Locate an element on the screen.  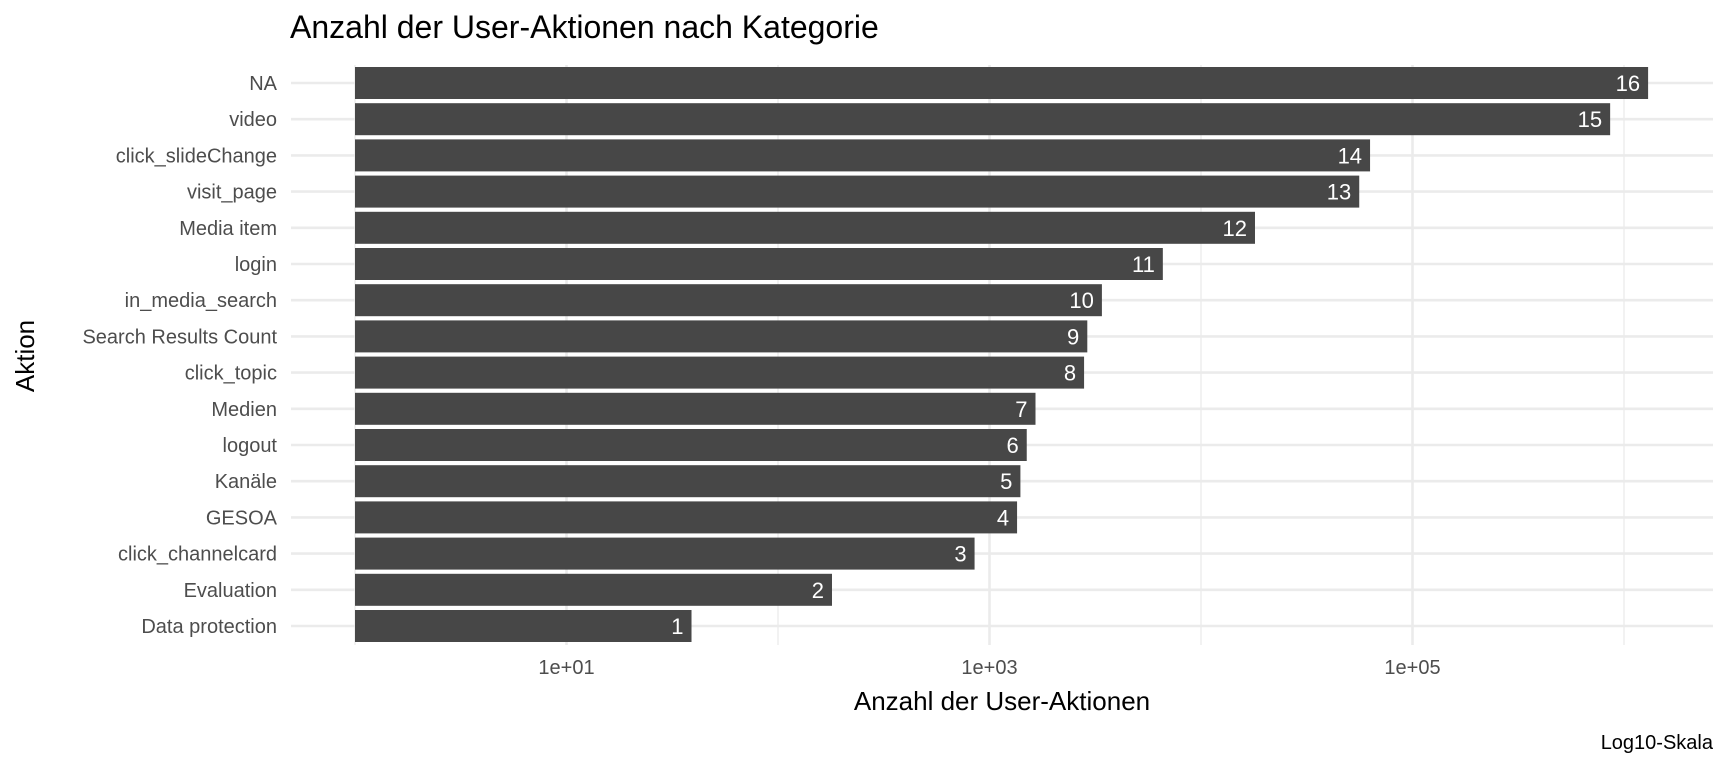
x-tick-label: 1e+03 is located at coordinates (989, 668).